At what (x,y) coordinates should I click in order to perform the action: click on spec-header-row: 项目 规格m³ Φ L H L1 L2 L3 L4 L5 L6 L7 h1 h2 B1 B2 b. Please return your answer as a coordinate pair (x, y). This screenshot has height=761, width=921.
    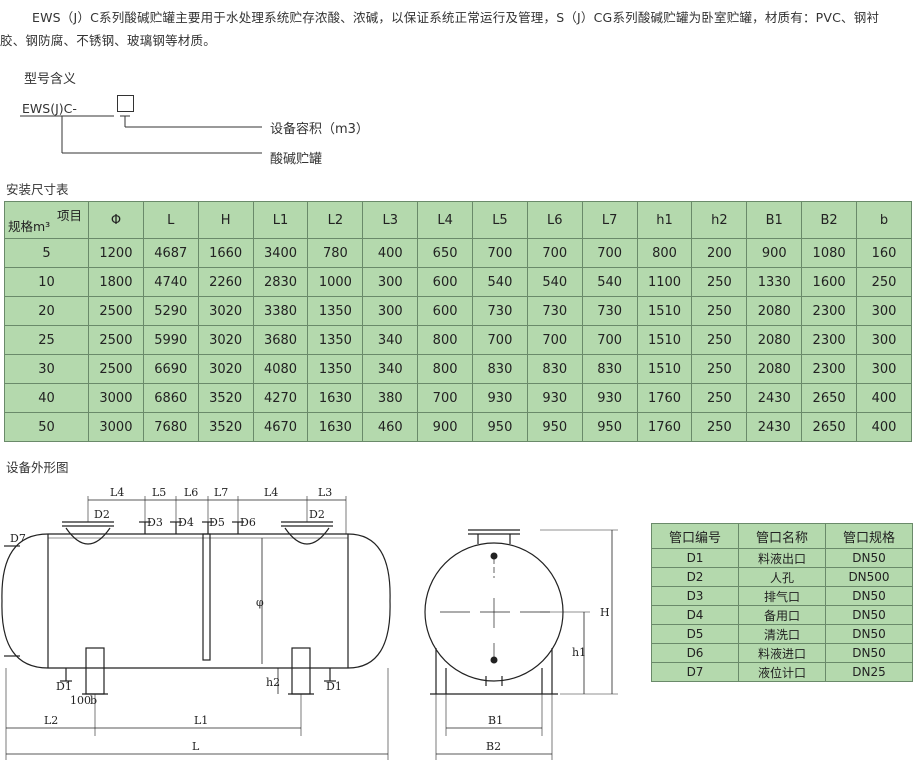
    Looking at the image, I should click on (458, 220).